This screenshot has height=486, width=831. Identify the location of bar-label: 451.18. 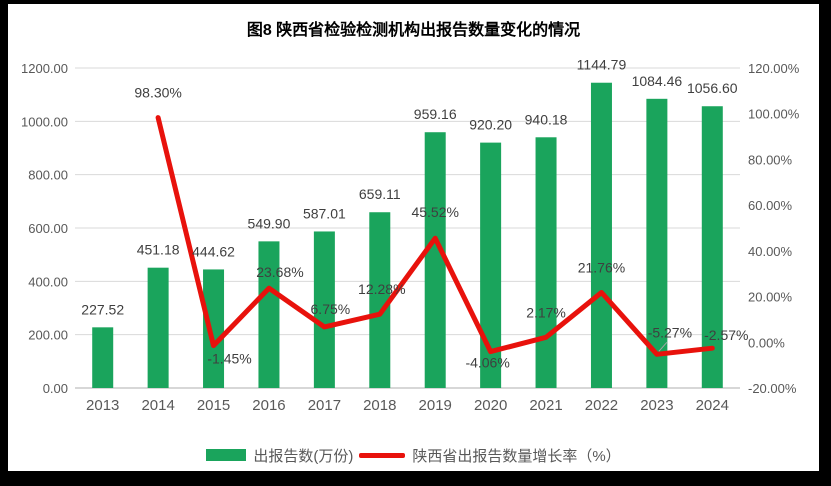
(158, 250).